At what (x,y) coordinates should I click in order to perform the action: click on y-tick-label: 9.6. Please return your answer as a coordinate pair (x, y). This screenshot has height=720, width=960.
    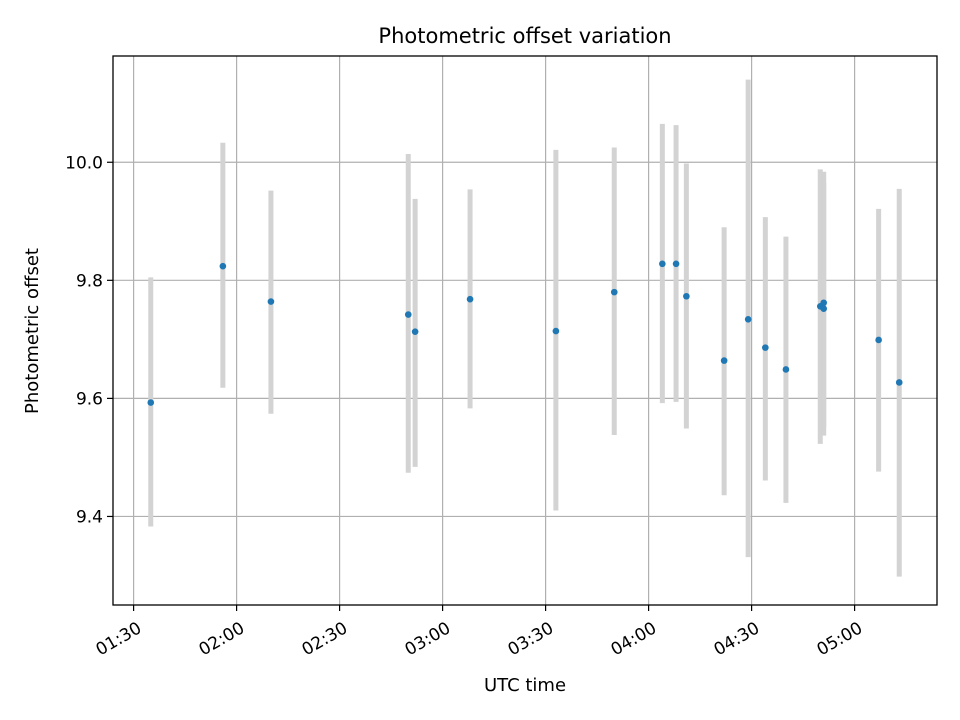
    Looking at the image, I should click on (89, 399).